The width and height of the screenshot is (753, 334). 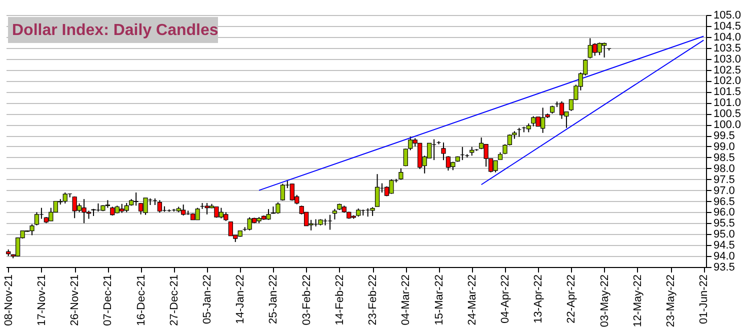 I want to click on y-tick-label: 103.0, so click(x=728, y=59).